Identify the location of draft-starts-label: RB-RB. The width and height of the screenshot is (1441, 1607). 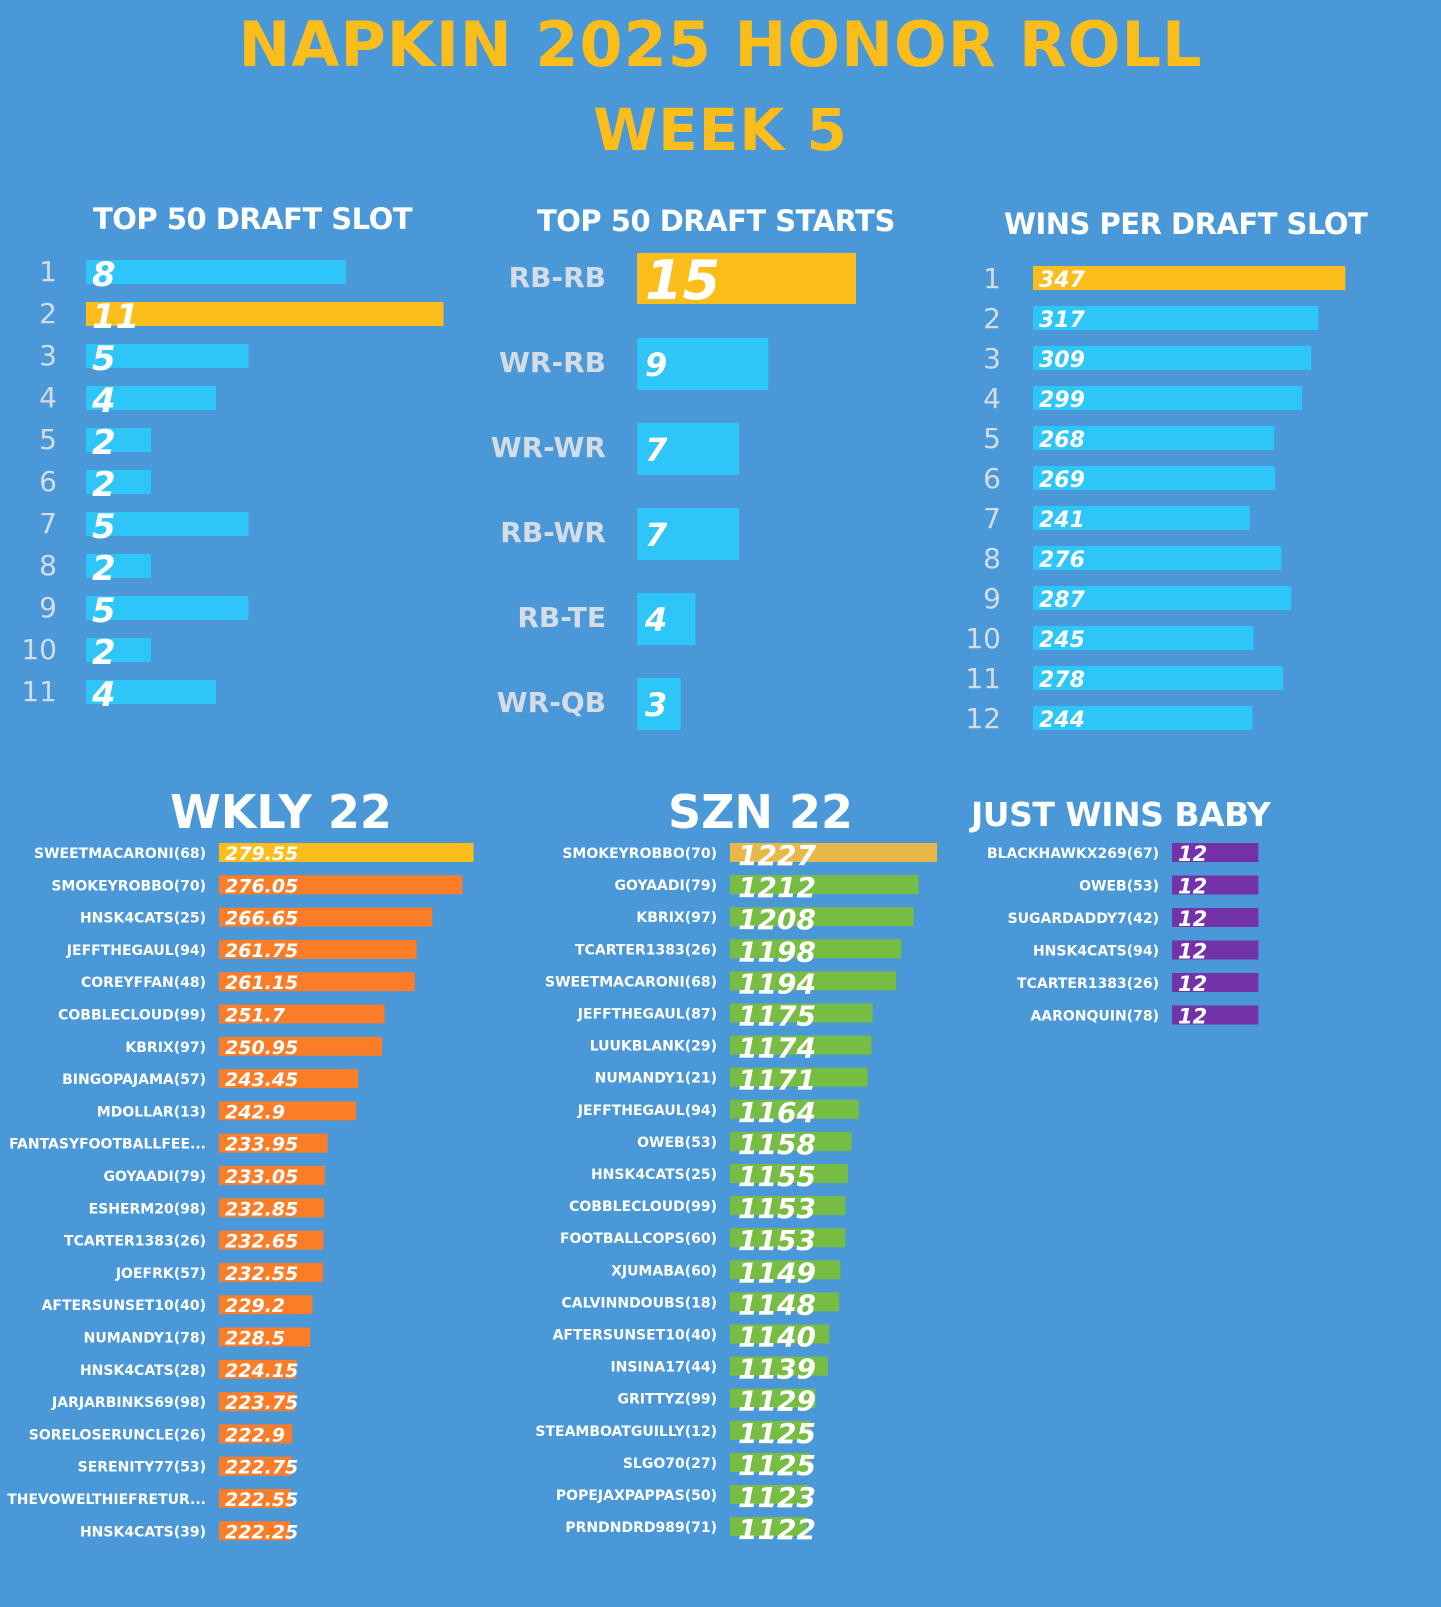
(557, 277).